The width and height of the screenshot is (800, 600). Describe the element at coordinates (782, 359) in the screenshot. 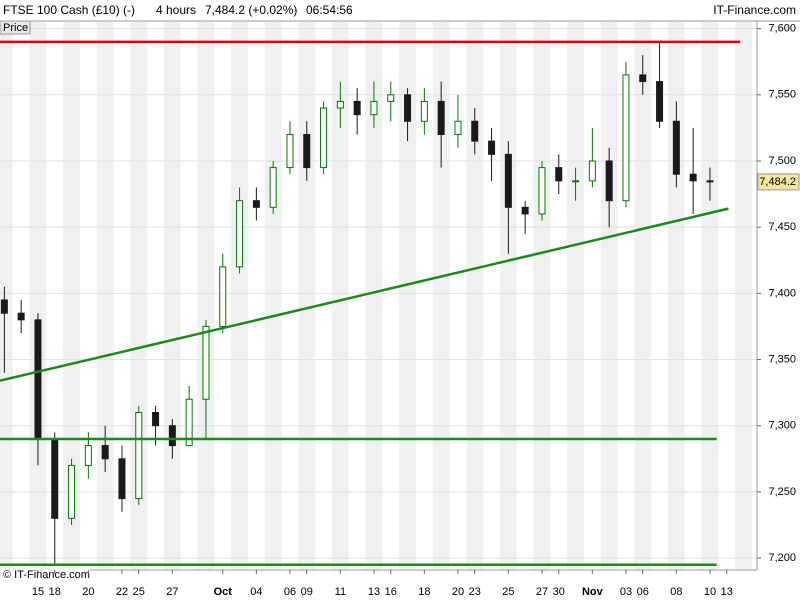

I see `y-tick-label: 7,350` at that location.